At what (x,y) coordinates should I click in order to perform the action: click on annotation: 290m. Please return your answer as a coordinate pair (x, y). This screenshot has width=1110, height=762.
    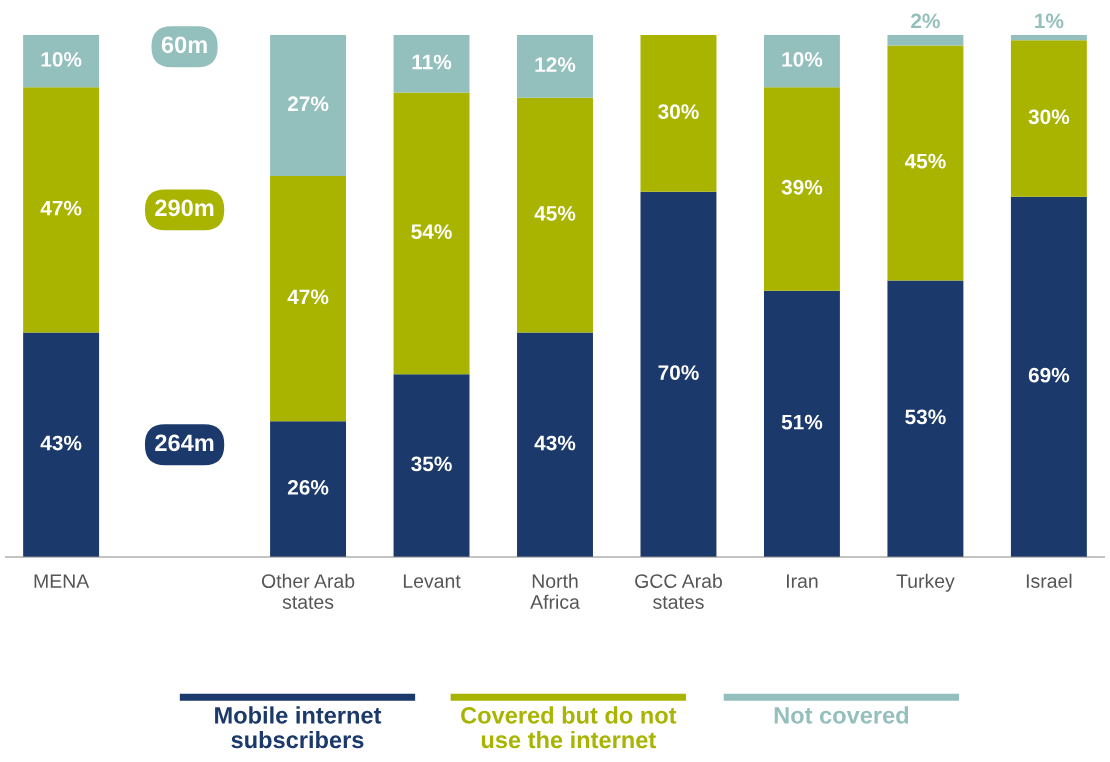
    Looking at the image, I should click on (184, 208).